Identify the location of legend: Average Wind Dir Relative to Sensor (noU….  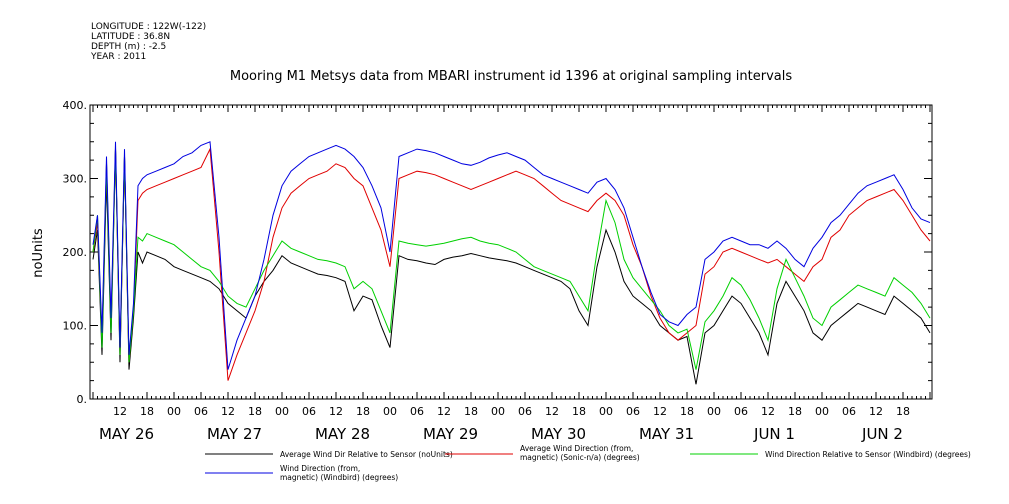
(588, 463).